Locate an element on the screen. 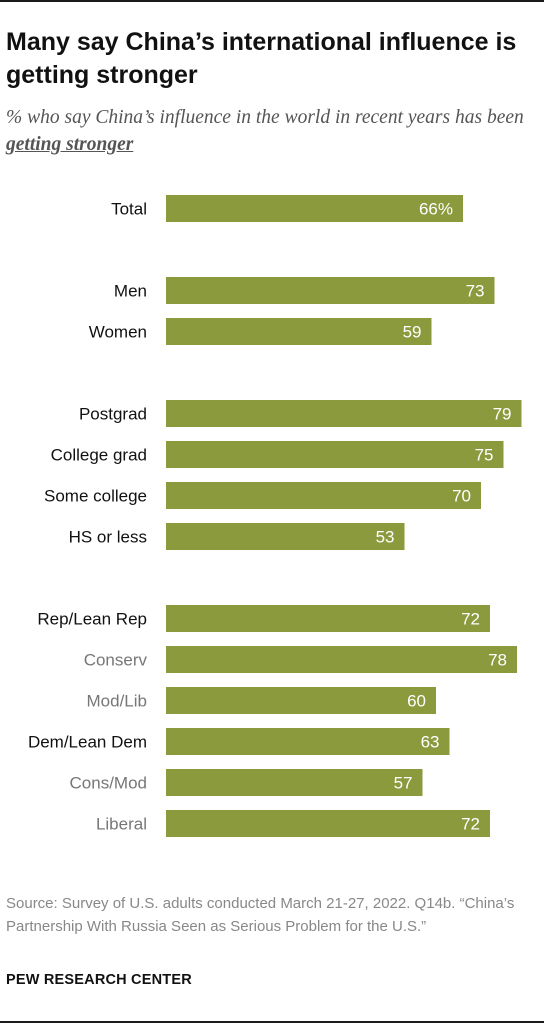  category-label-college-grad: College grad is located at coordinates (99, 455).